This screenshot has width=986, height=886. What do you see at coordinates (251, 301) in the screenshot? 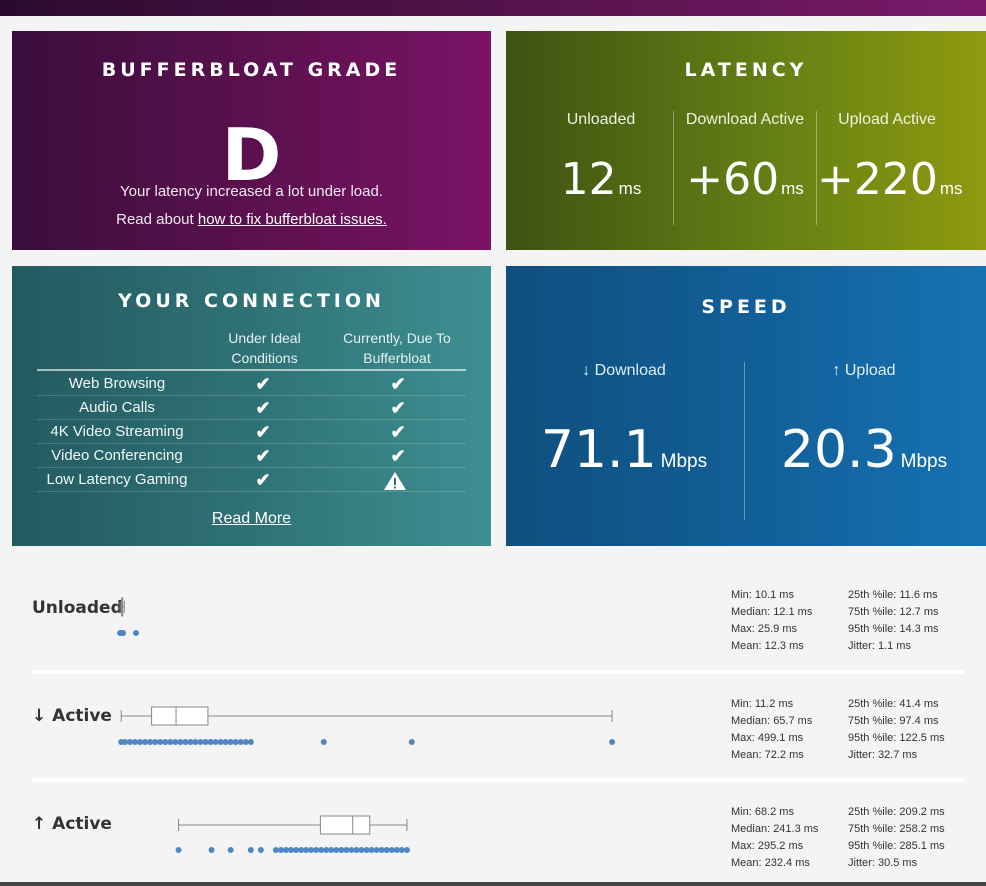
I see `connection-title: YOUR CONNECTION` at bounding box center [251, 301].